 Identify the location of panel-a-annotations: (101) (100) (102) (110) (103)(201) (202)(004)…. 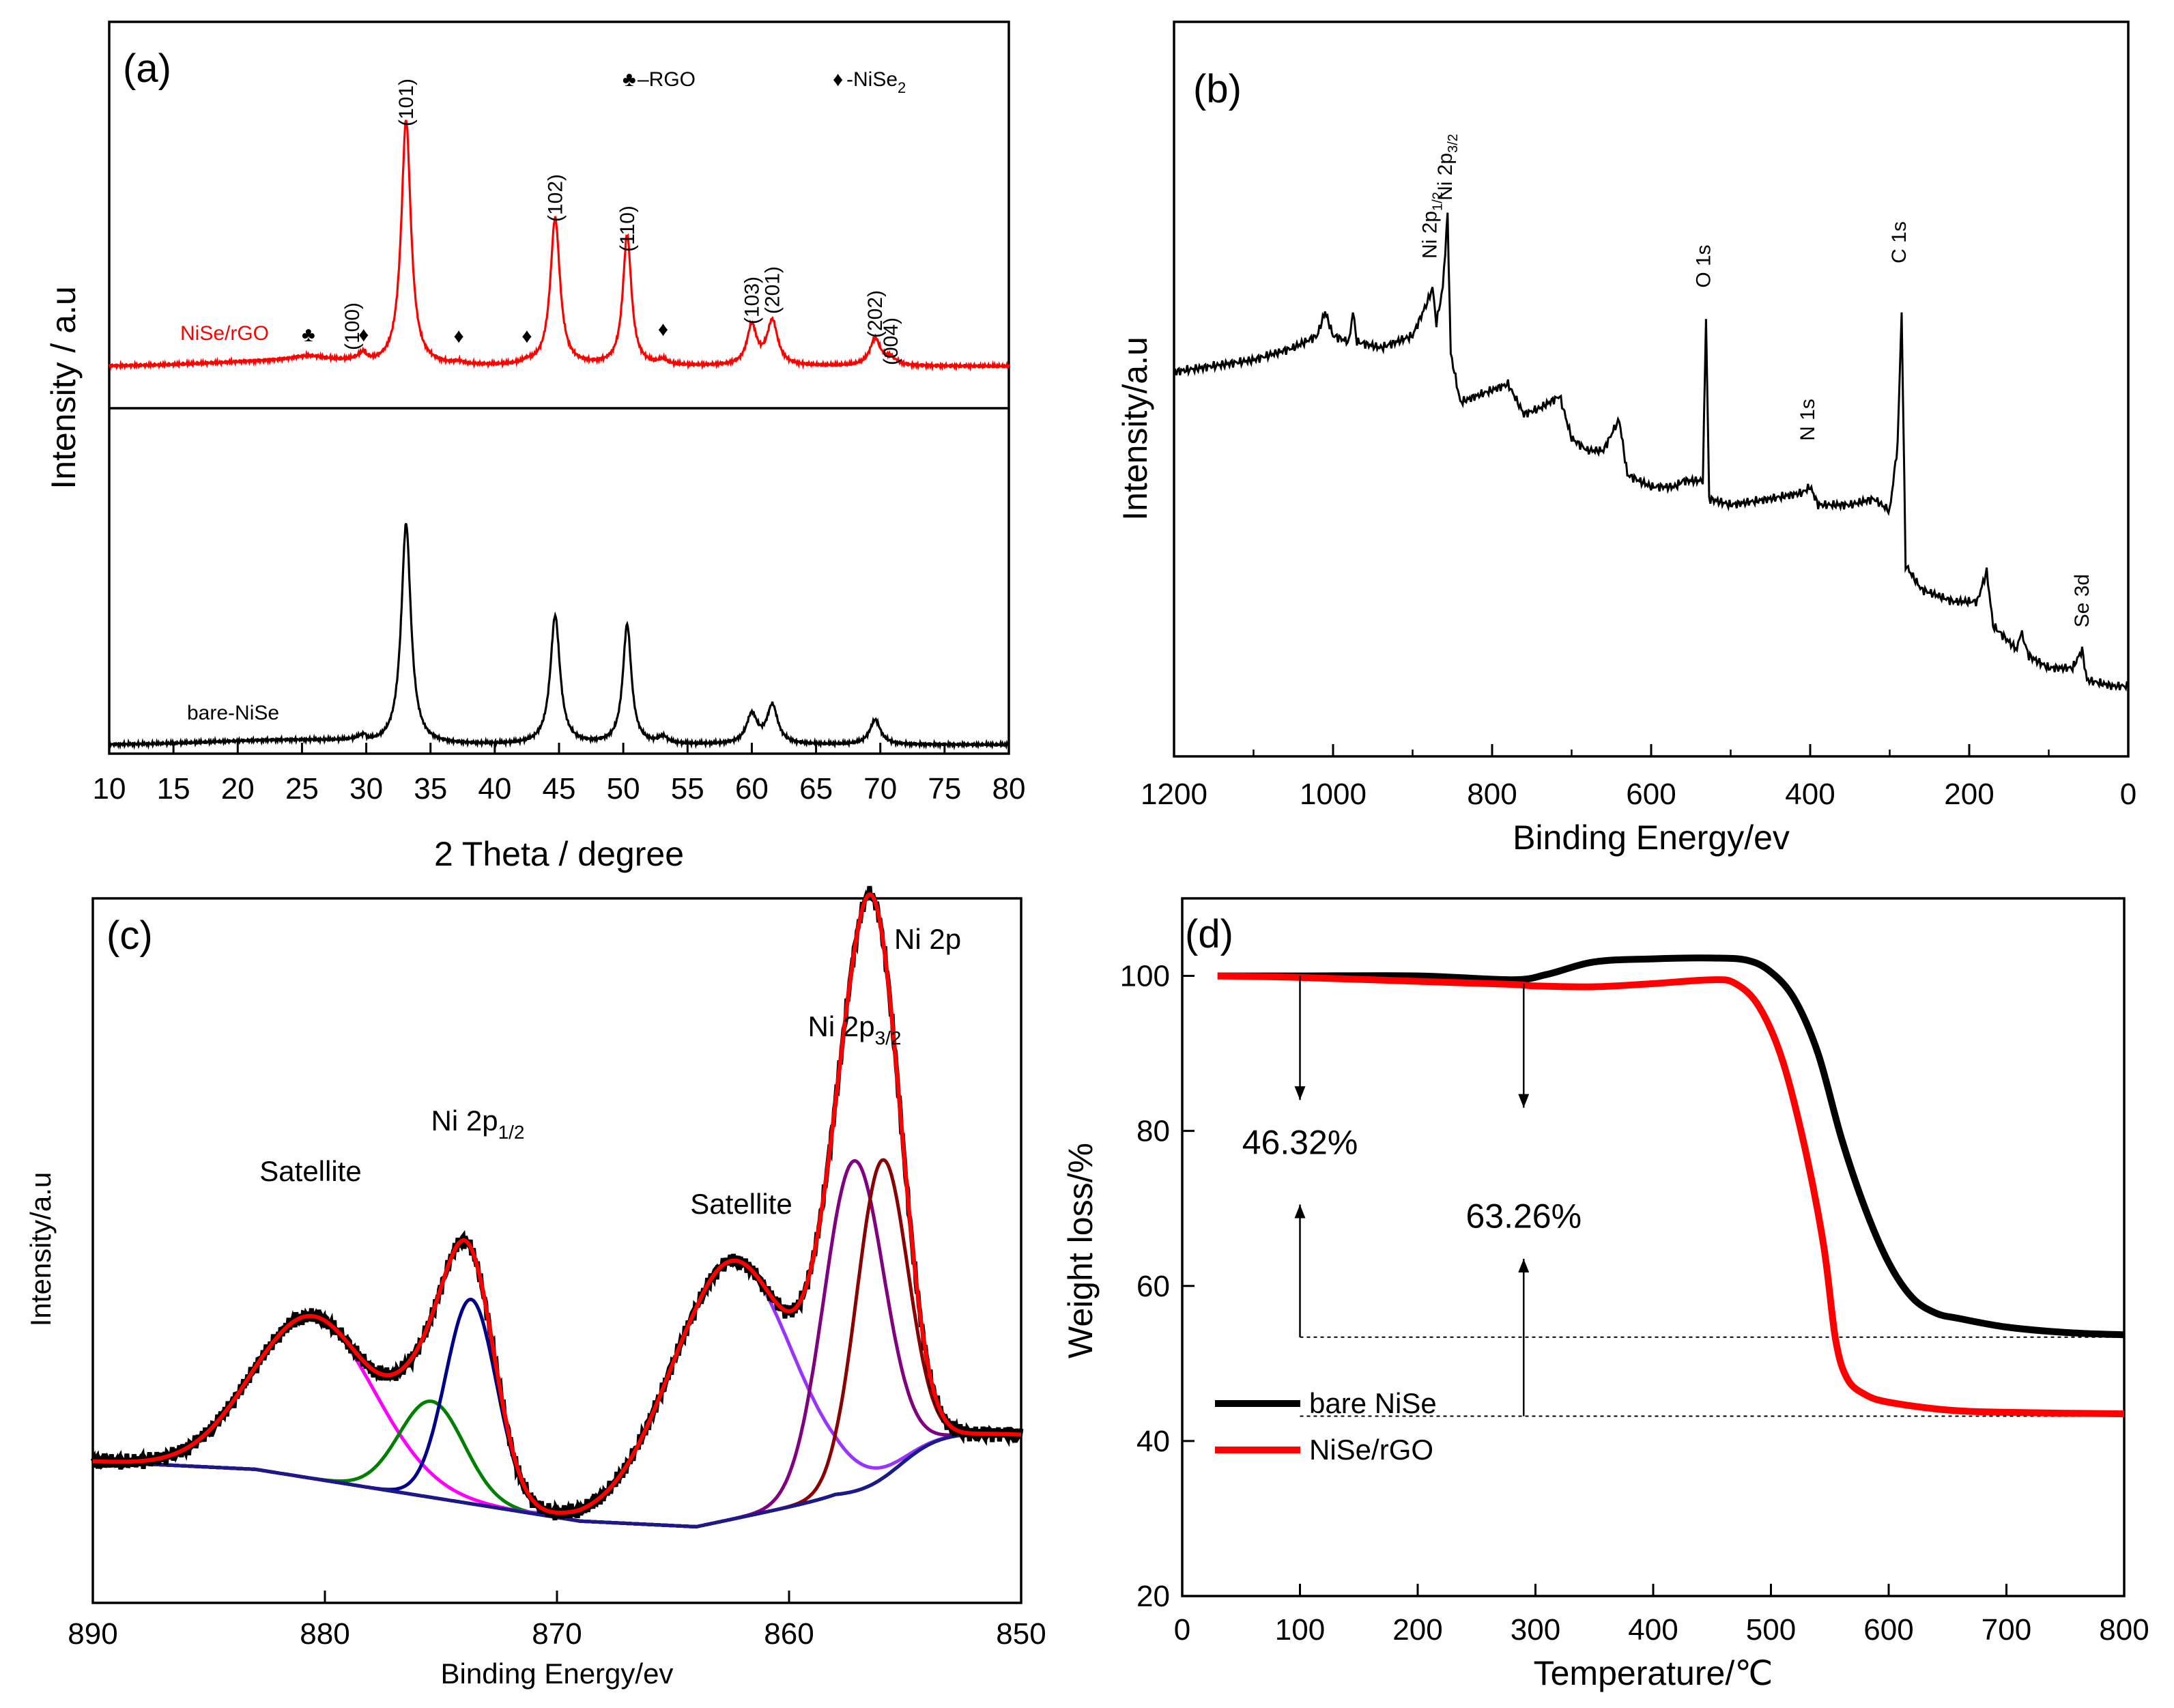
(602, 222).